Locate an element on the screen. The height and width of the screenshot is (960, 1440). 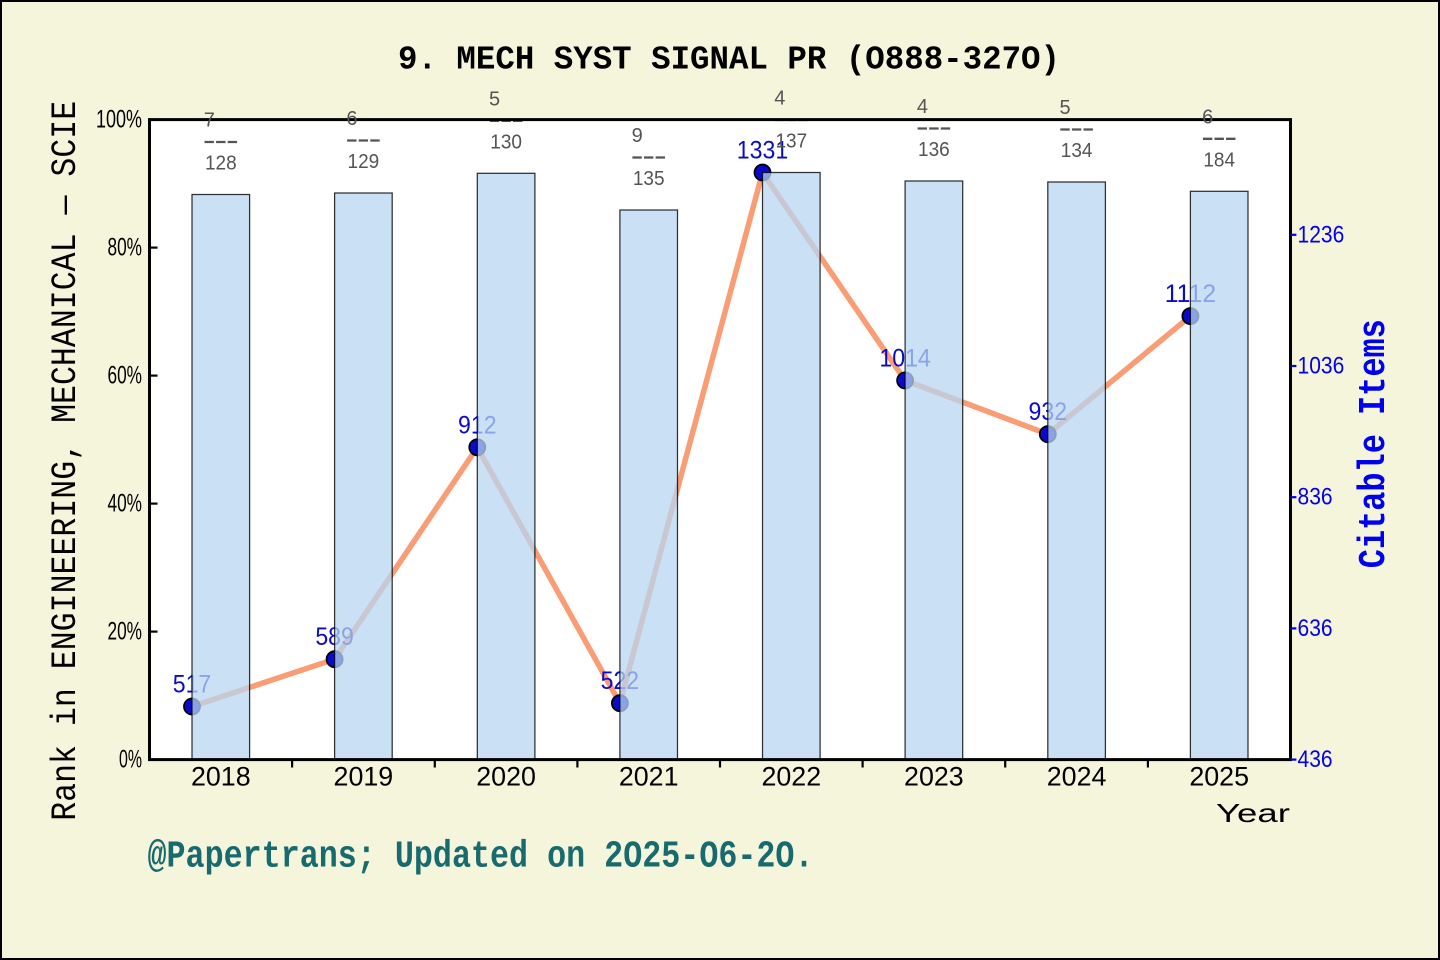
svg-text: 80% is located at coordinates (125, 248).